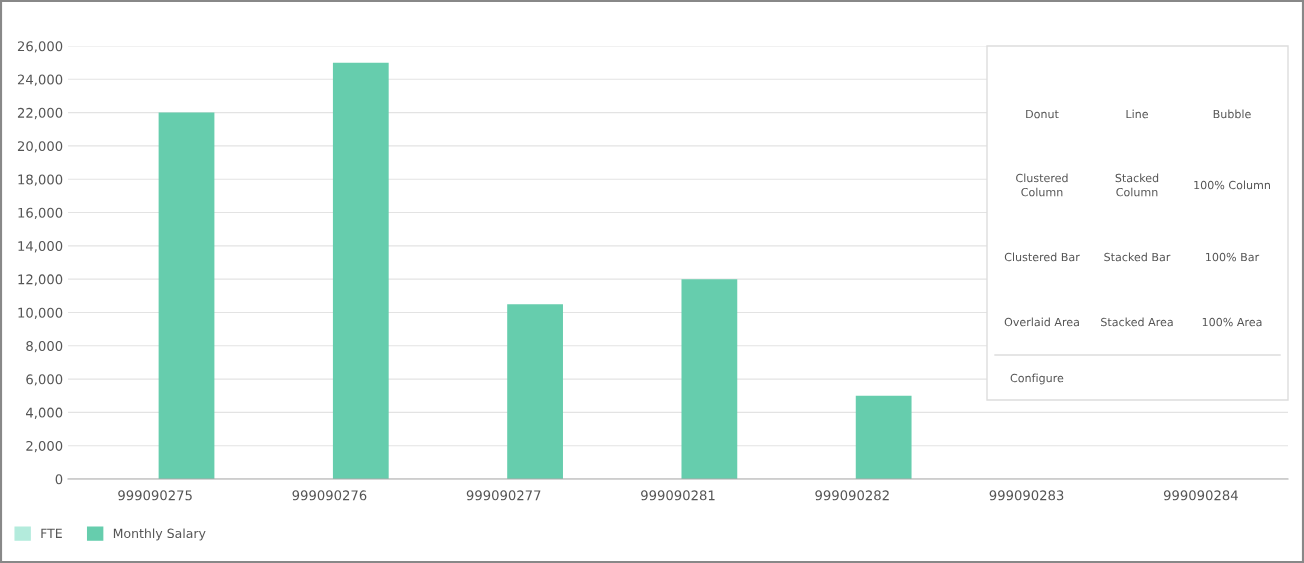  Describe the element at coordinates (1137, 185) in the screenshot. I see `annotation: Stacked Column` at that location.